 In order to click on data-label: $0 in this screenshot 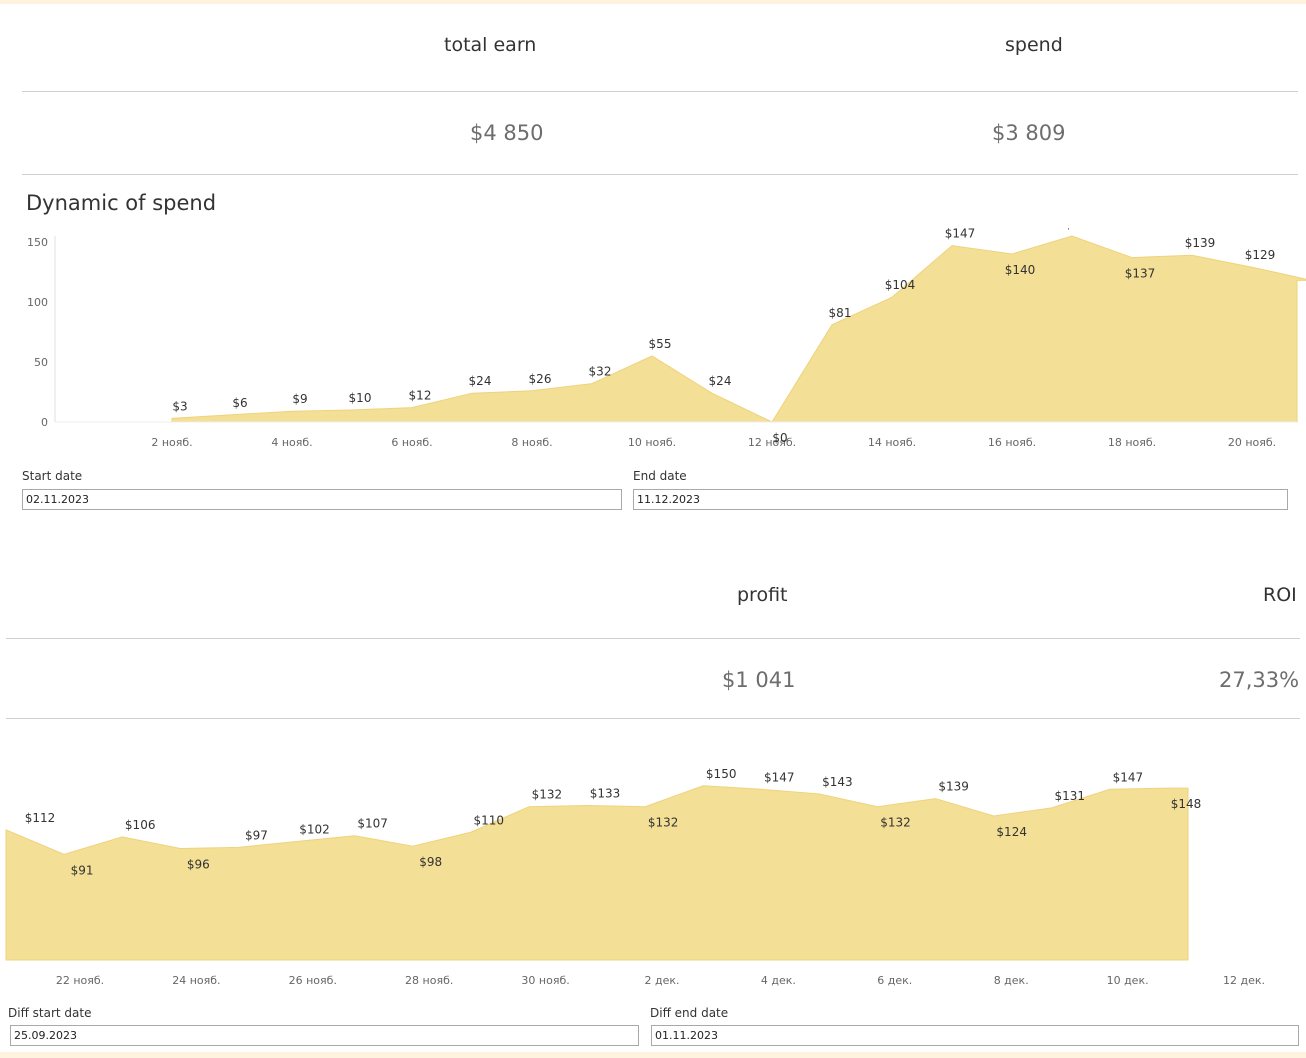, I will do `click(779, 438)`.